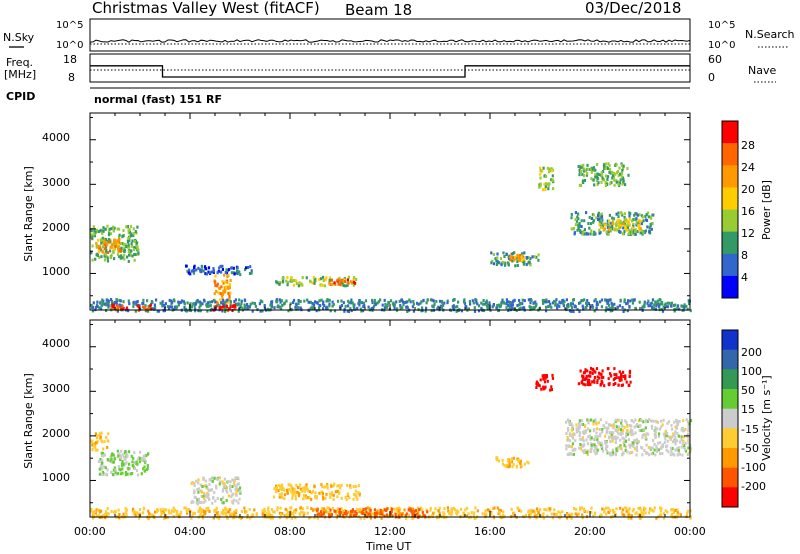 The width and height of the screenshot is (800, 554). What do you see at coordinates (390, 531) in the screenshot?
I see `xtick-1200: 12:00` at bounding box center [390, 531].